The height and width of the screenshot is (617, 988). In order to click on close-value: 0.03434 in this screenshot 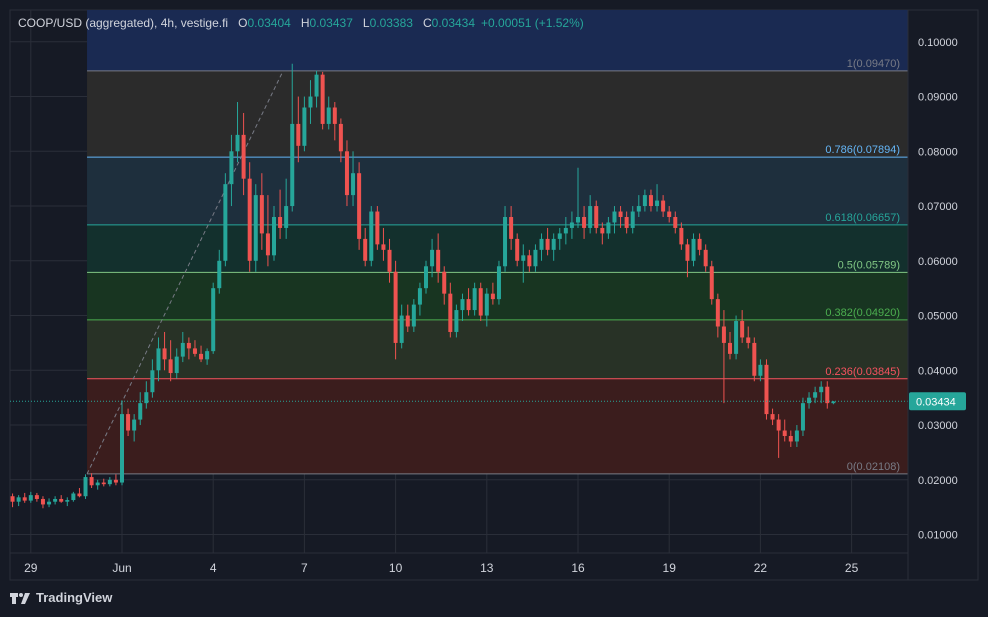, I will do `click(453, 23)`.